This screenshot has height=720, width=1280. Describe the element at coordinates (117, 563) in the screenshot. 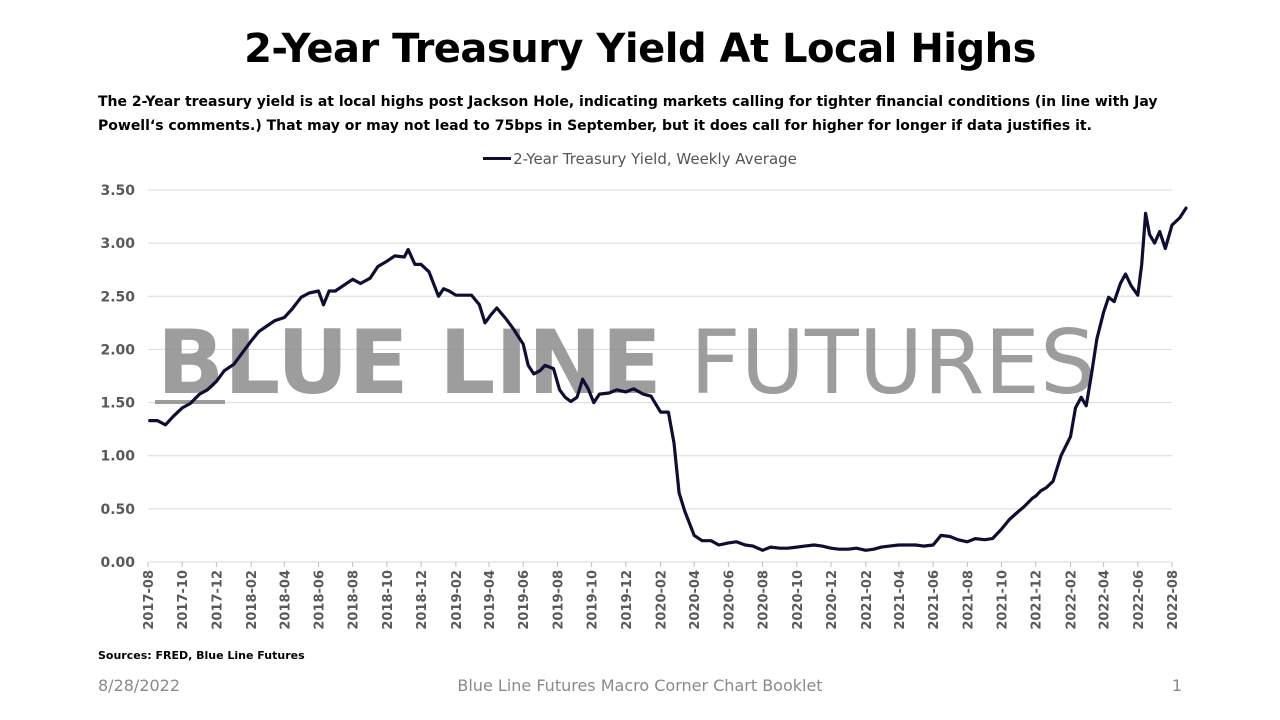

I see `y-tick-label: 0.00` at that location.